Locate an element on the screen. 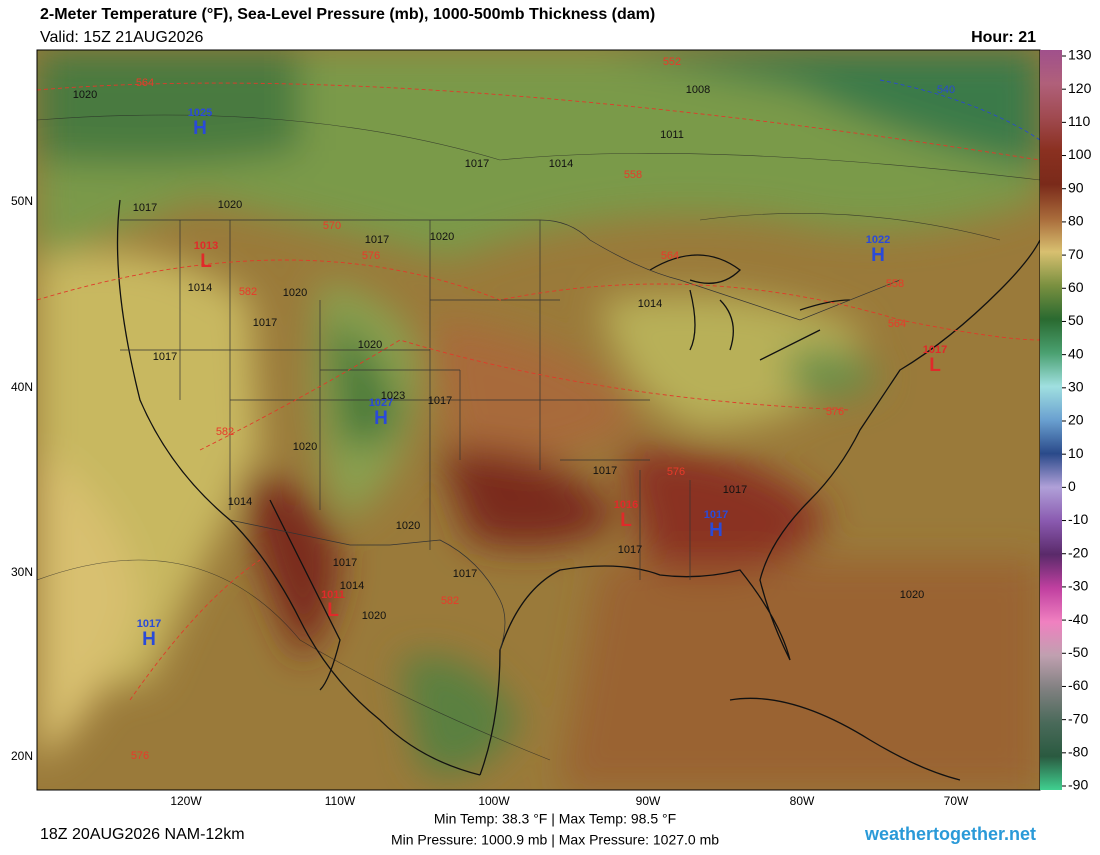  forecast-hour: Hour: 21 is located at coordinates (1003, 37).